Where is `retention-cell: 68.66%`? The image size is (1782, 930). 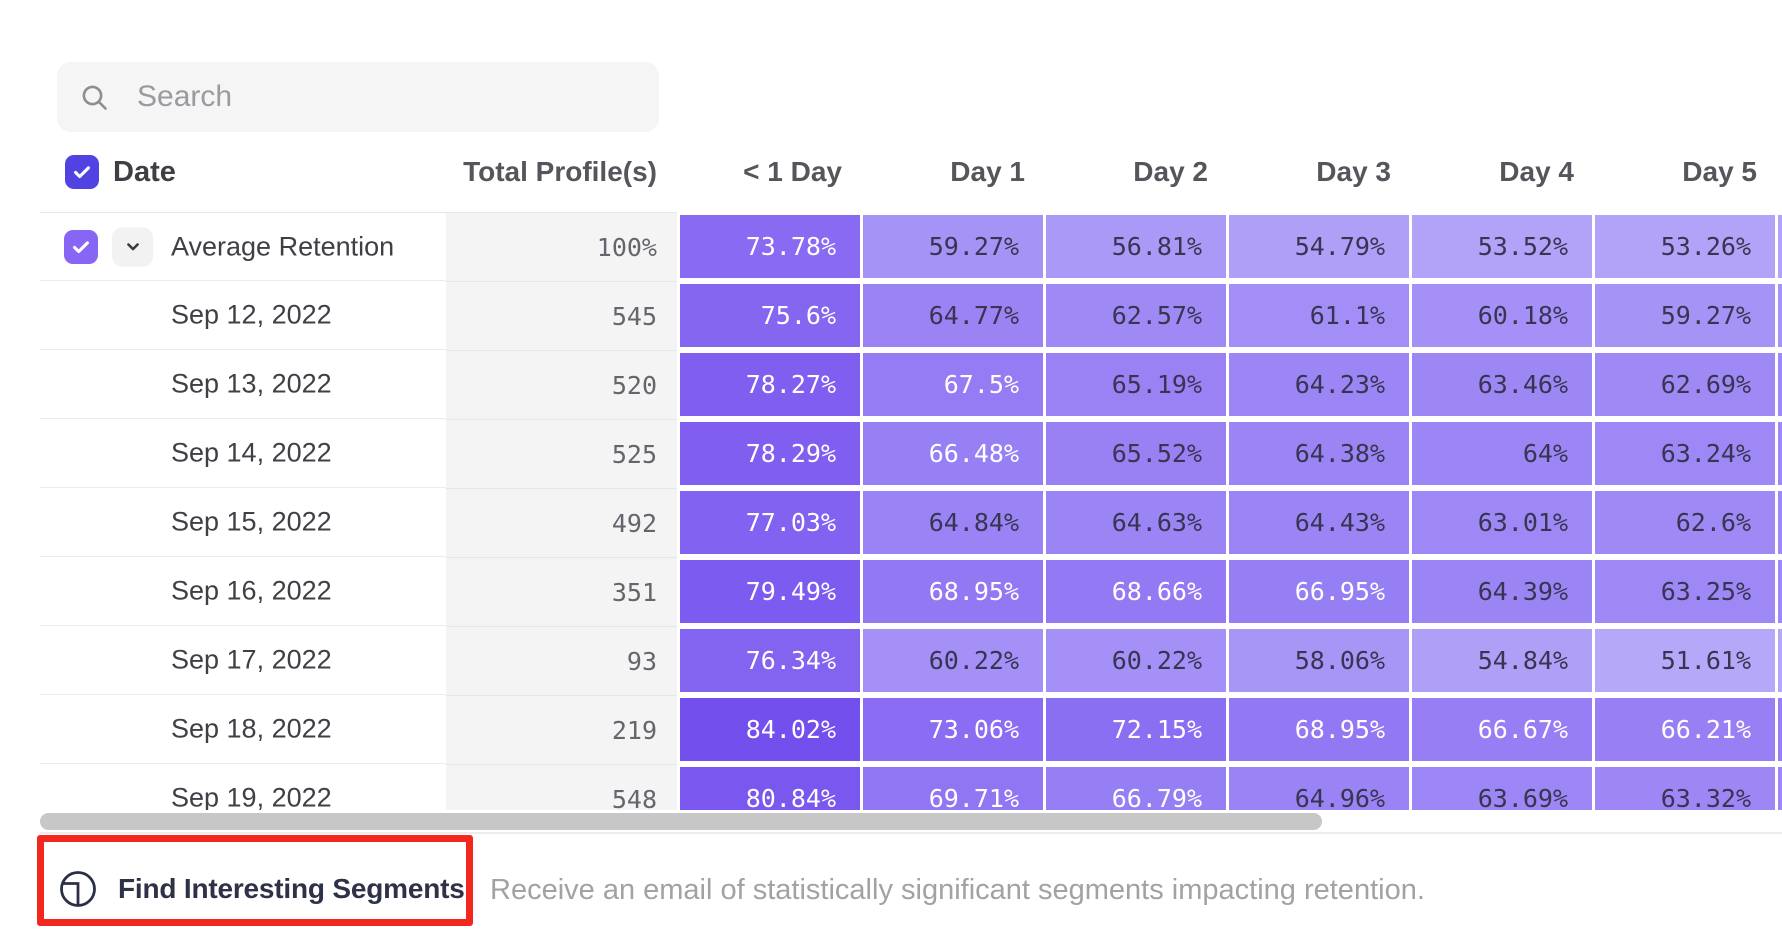 retention-cell: 68.66% is located at coordinates (1136, 591).